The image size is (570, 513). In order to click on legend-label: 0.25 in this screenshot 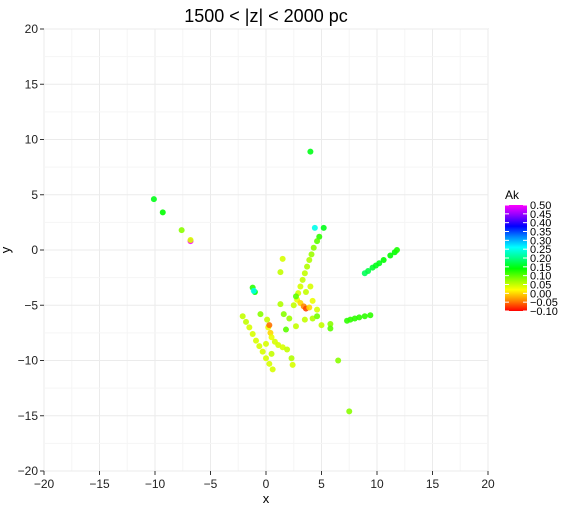, I will do `click(540, 250)`.